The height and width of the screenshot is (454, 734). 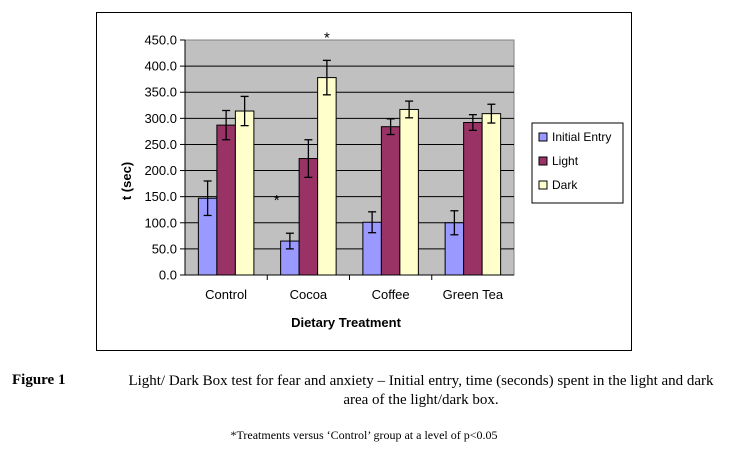 I want to click on y-tick-label: 400.0, so click(x=160, y=66).